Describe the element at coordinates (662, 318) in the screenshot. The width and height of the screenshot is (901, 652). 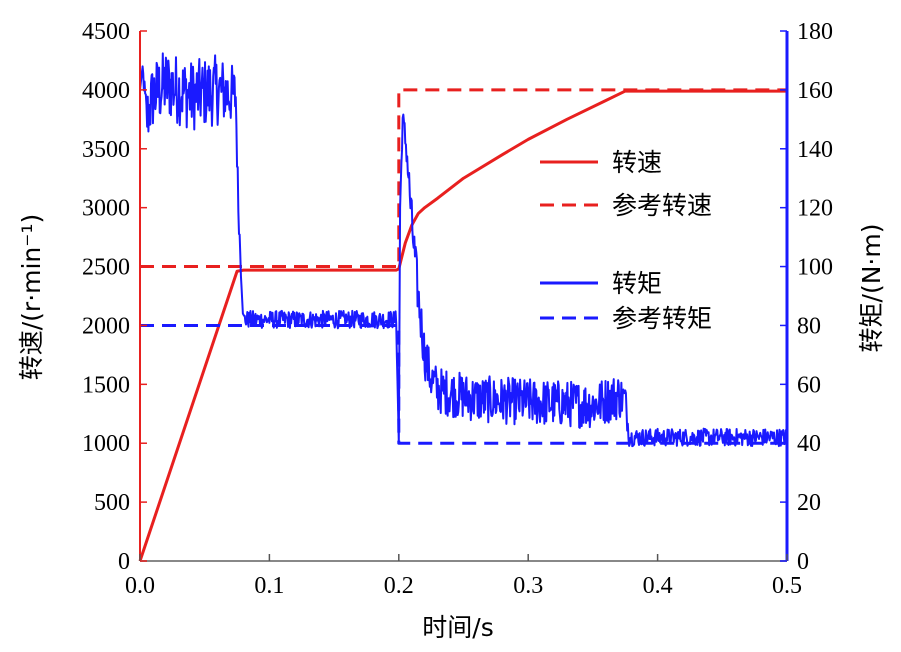
I see `legend-label-reference-torque: 参考转矩` at that location.